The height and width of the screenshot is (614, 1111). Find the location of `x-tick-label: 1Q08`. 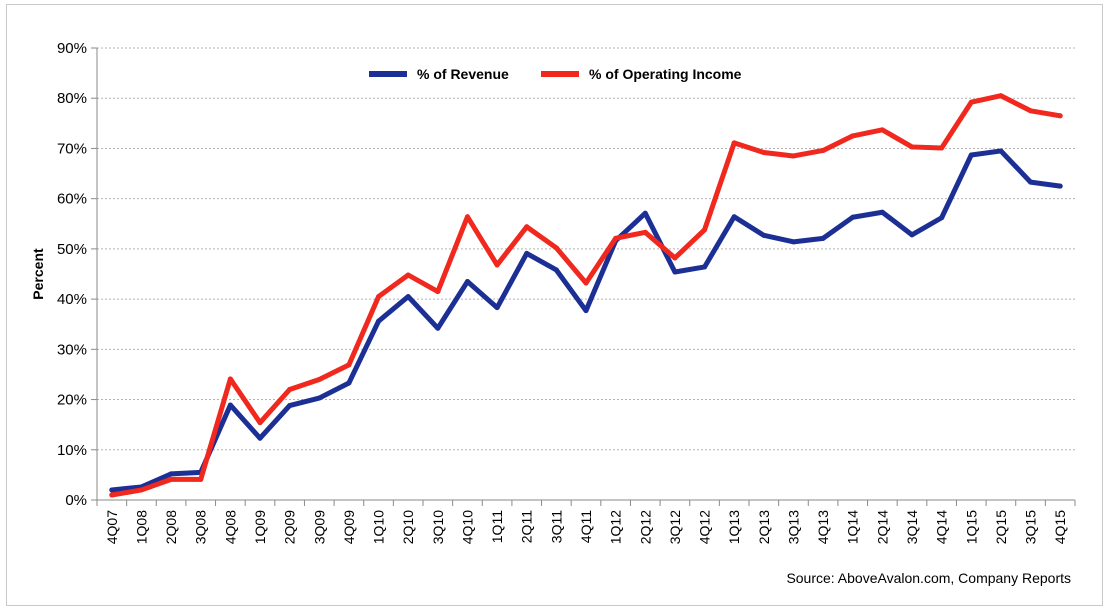

x-tick-label: 1Q08 is located at coordinates (141, 527).